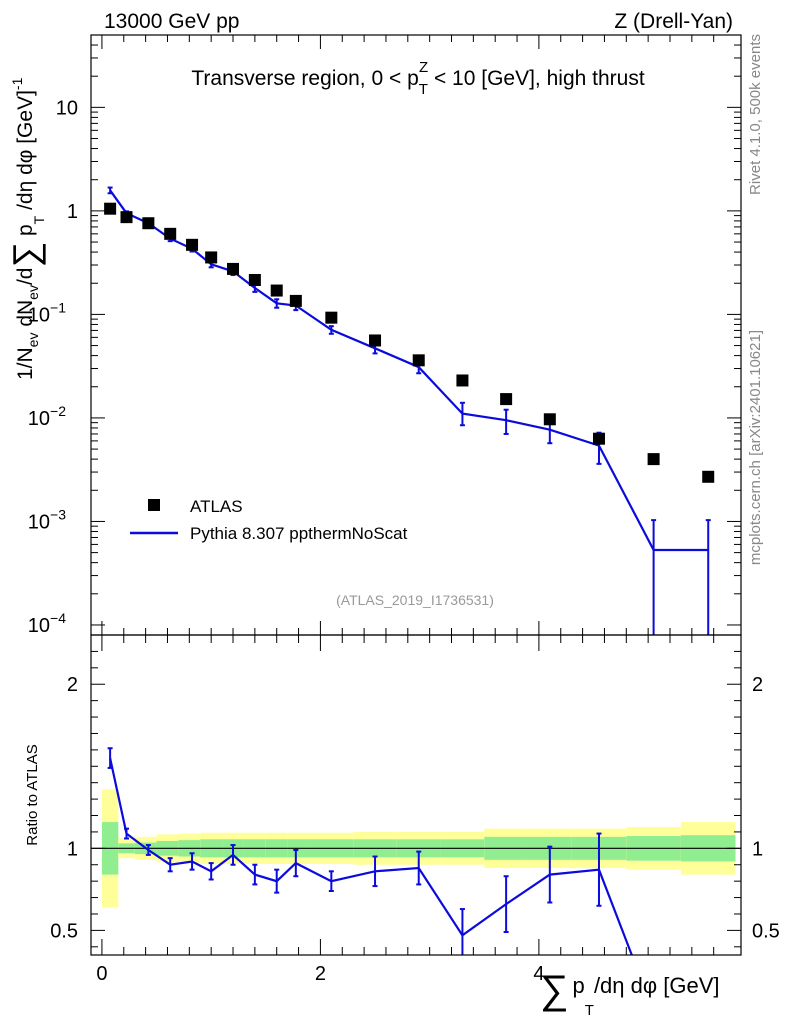 Image resolution: width=786 pixels, height=1024 pixels. What do you see at coordinates (538, 974) in the screenshot?
I see `ratio-x-tick-label: 4` at bounding box center [538, 974].